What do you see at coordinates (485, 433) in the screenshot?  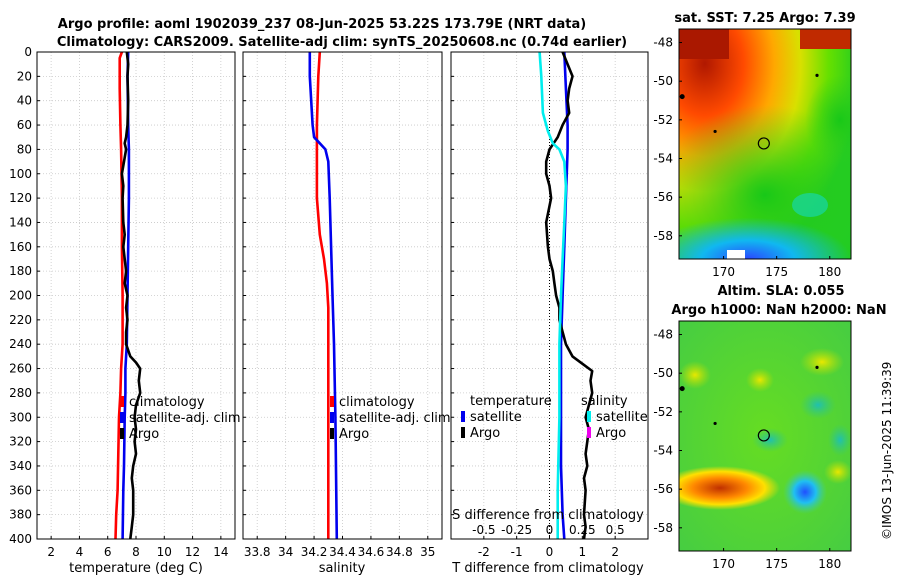 I see `legend-label-t-argo: Argo` at bounding box center [485, 433].